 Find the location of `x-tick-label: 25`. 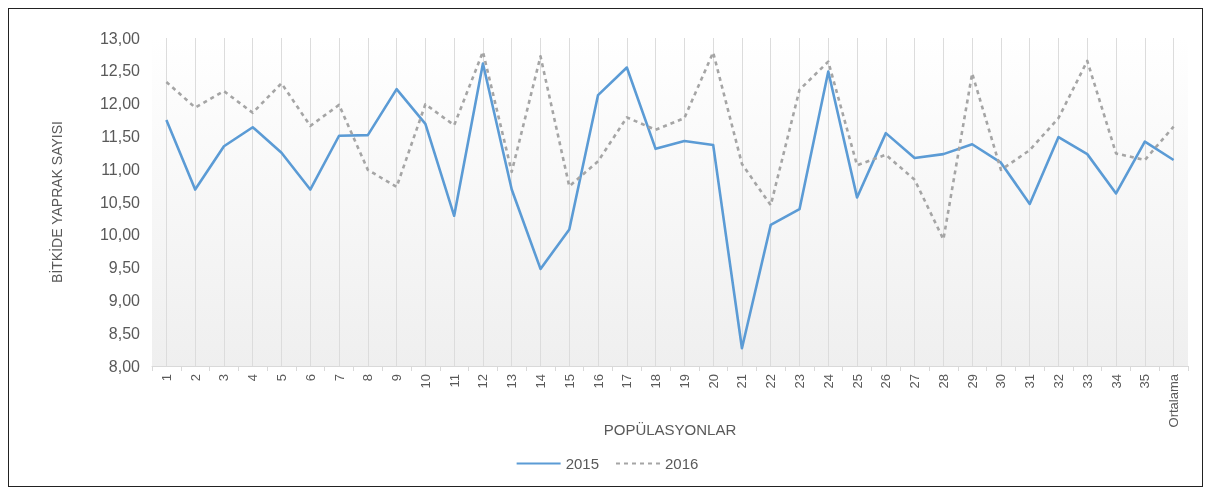

x-tick-label: 25 is located at coordinates (857, 381).